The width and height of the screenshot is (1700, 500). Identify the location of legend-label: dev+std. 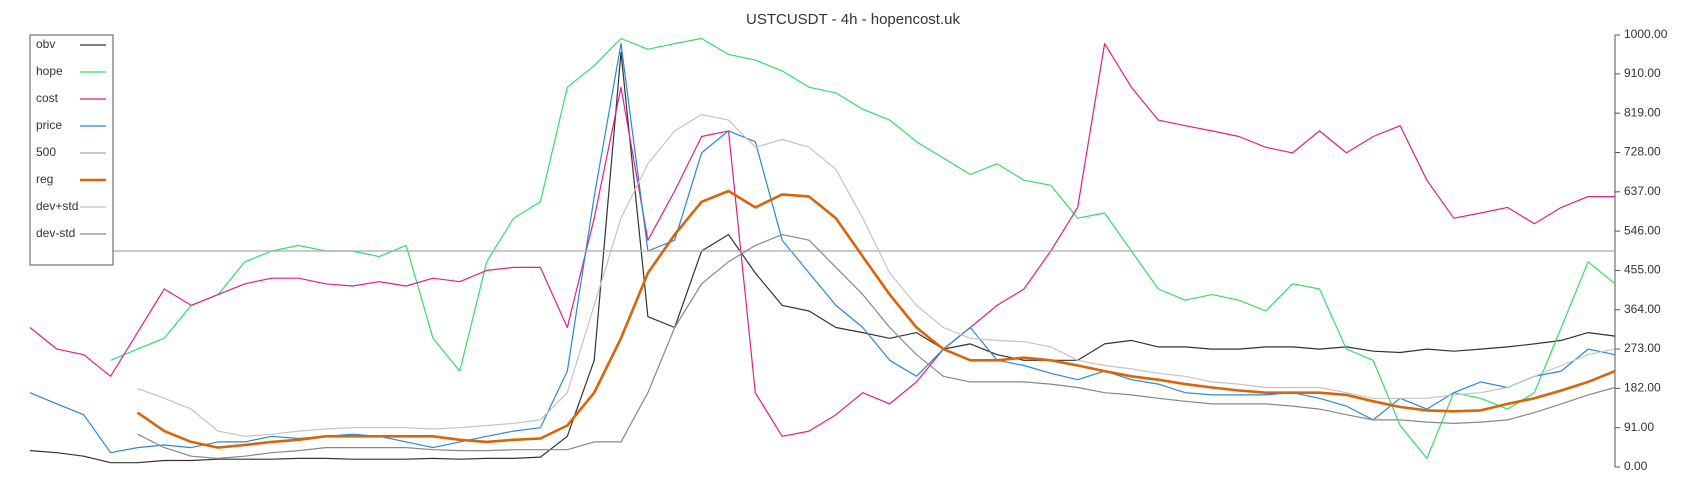
(57, 206).